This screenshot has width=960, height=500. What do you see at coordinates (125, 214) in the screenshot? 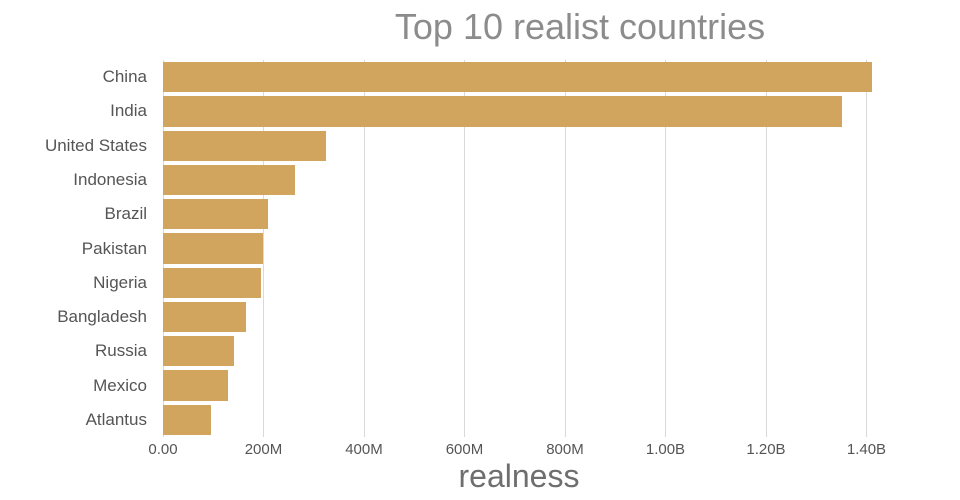
I see `y-axis-label: Brazil` at bounding box center [125, 214].